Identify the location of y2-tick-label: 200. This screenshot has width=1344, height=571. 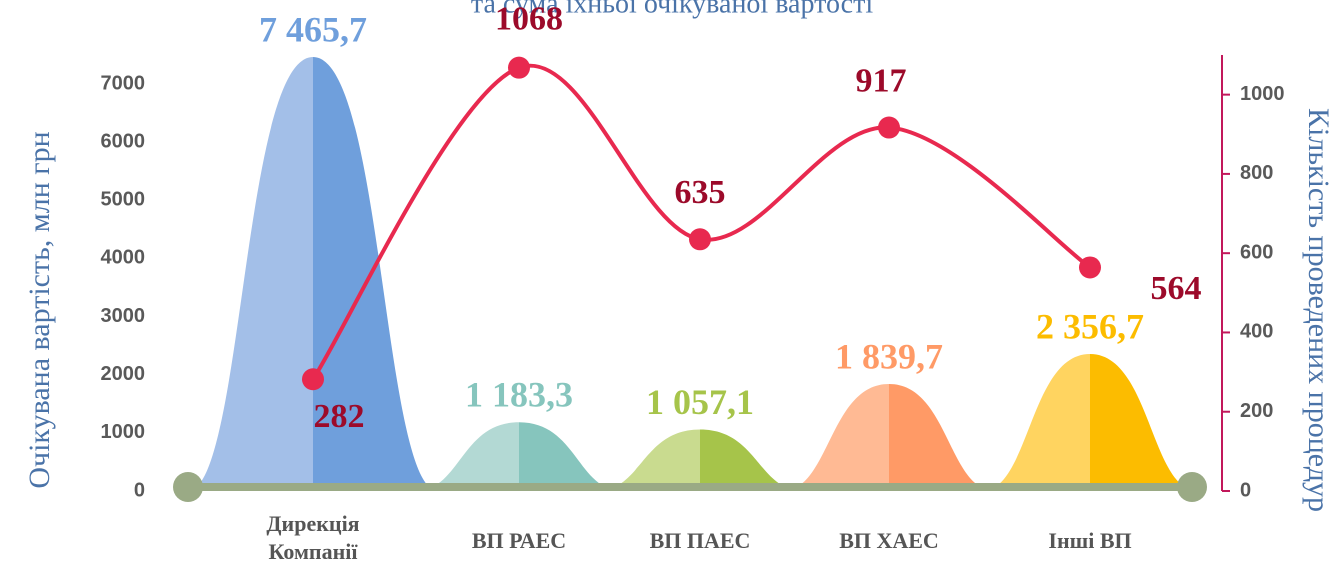
(1256, 411).